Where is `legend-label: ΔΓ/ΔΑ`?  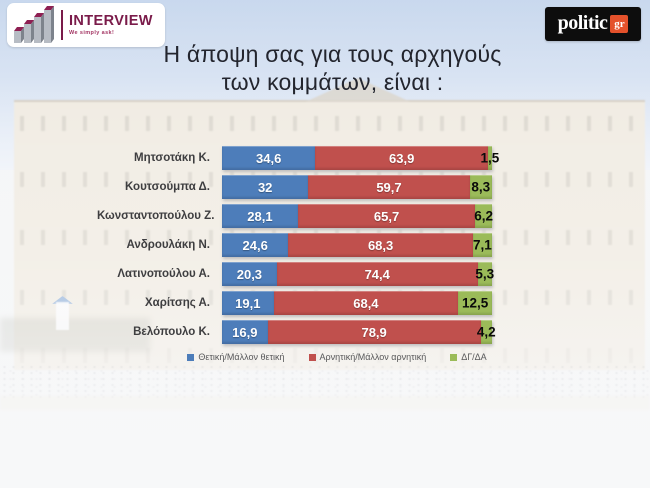
legend-label: ΔΓ/ΔΑ is located at coordinates (474, 357).